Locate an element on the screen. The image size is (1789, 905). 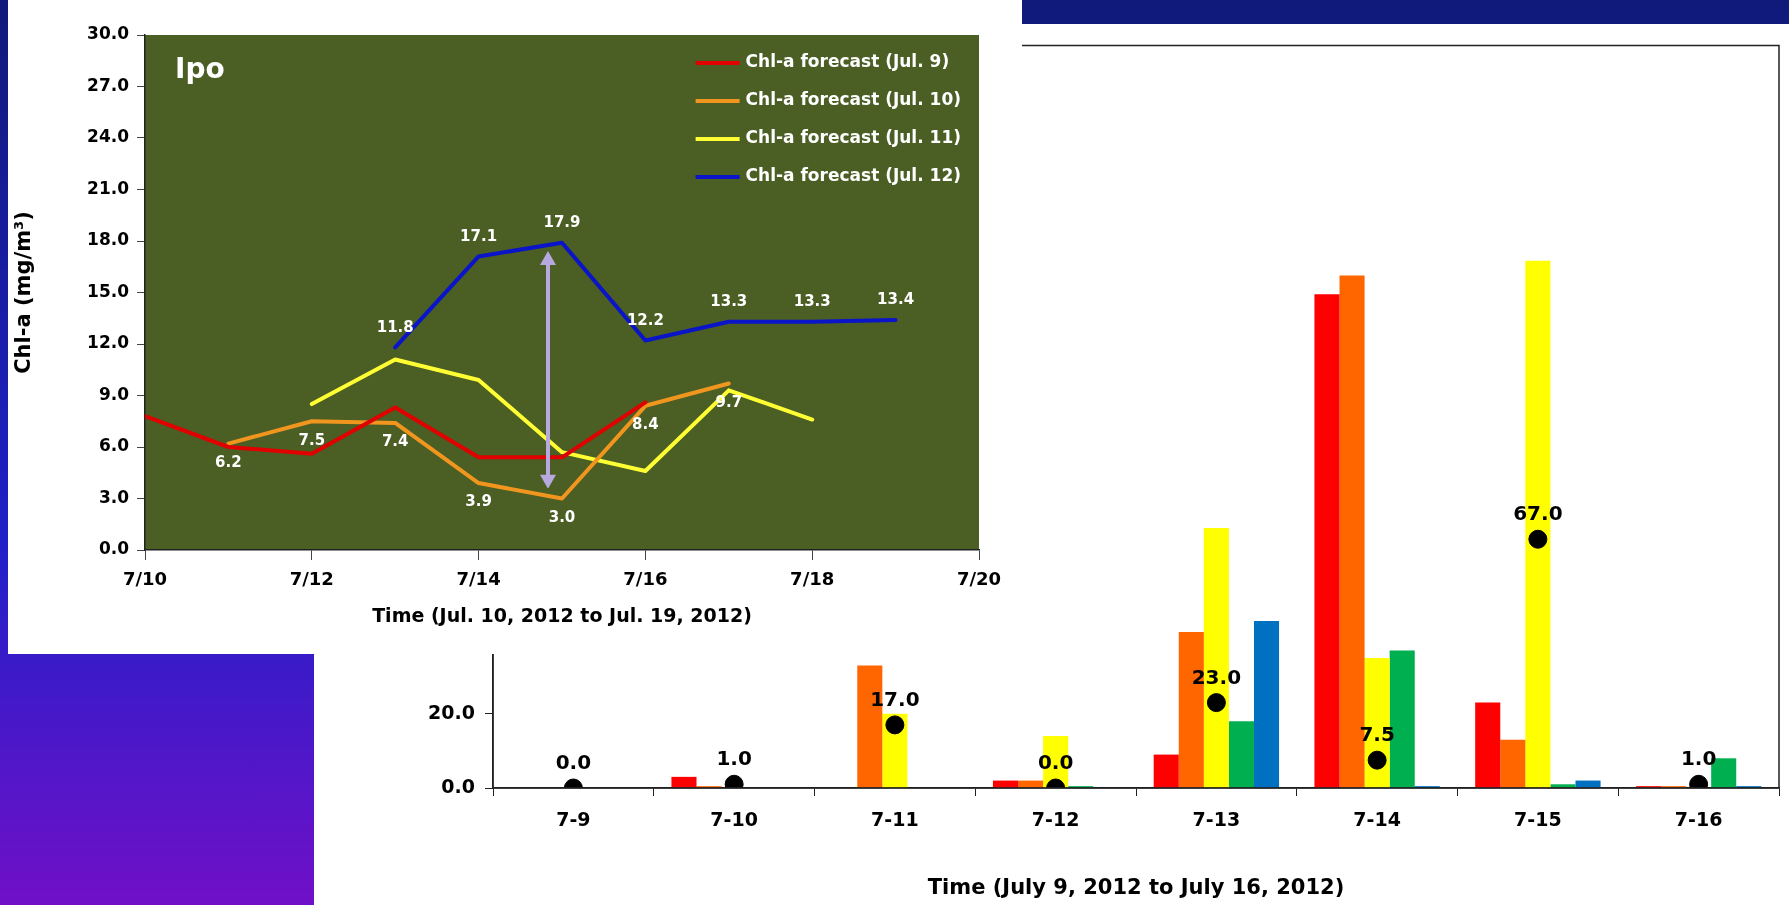
y-tick-label: 20.0 is located at coordinates (451, 711).